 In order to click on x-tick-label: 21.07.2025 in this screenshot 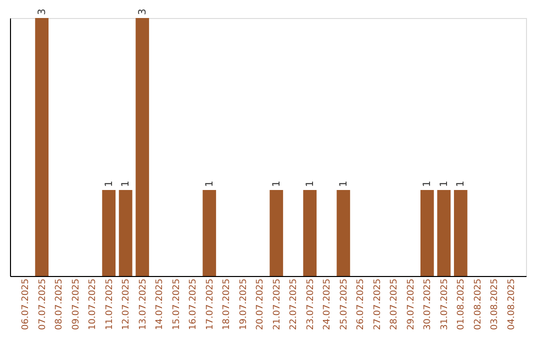, I will do `click(277, 304)`.